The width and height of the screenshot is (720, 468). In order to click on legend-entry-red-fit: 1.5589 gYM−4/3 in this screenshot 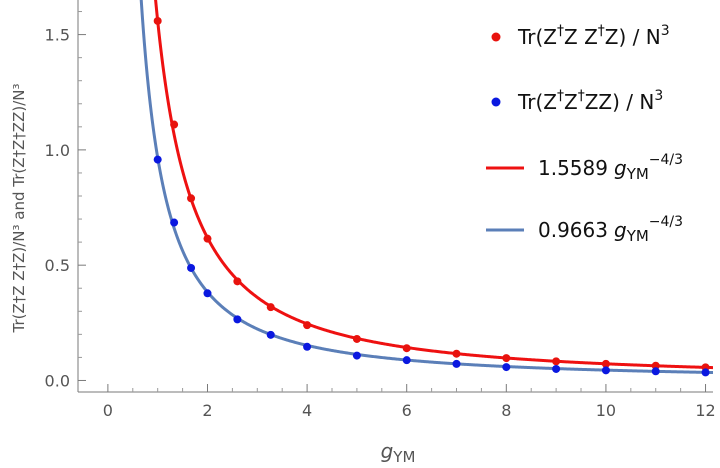, I will do `click(584, 167)`.